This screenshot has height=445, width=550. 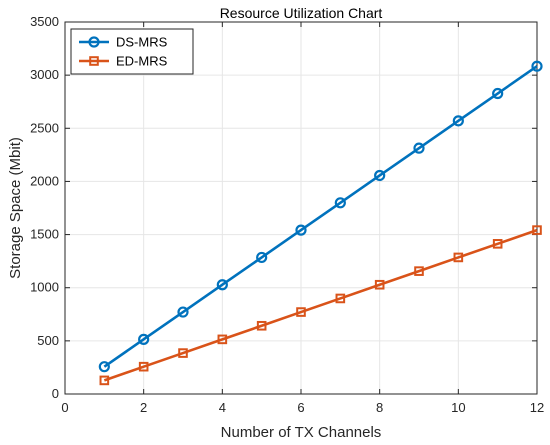 What do you see at coordinates (44, 287) in the screenshot?
I see `y-tick-label: 1000` at bounding box center [44, 287].